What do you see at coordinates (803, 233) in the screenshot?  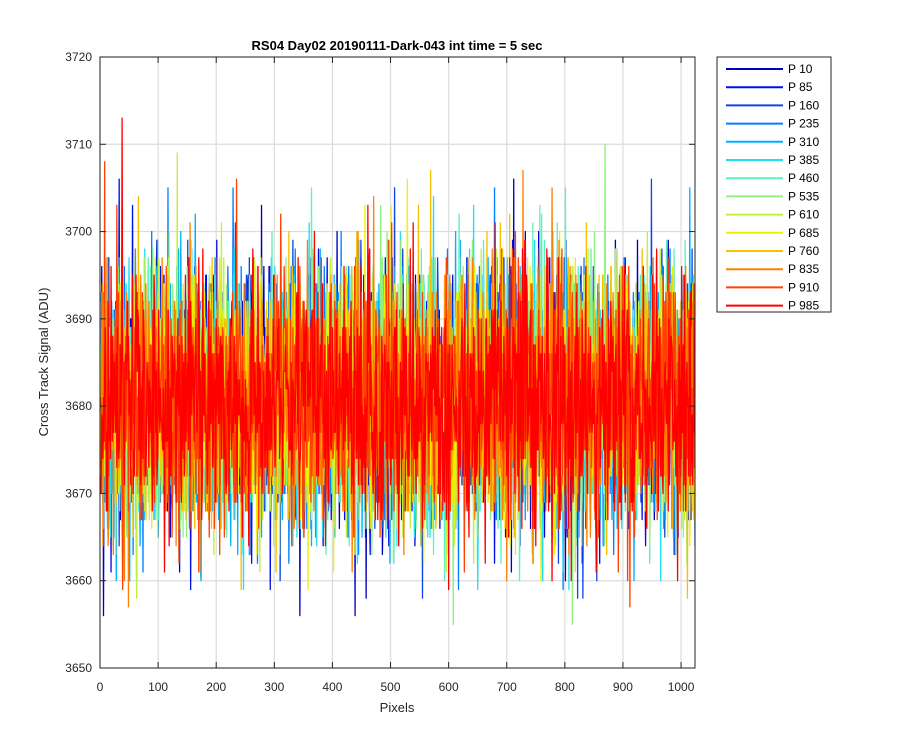 I see `legend-entry: P 685` at bounding box center [803, 233].